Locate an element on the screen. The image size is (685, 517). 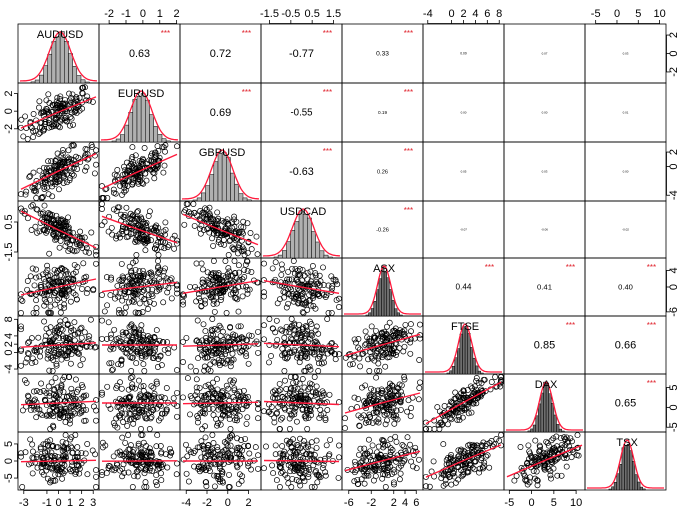
tick-label: 0 is located at coordinates (674, 166).